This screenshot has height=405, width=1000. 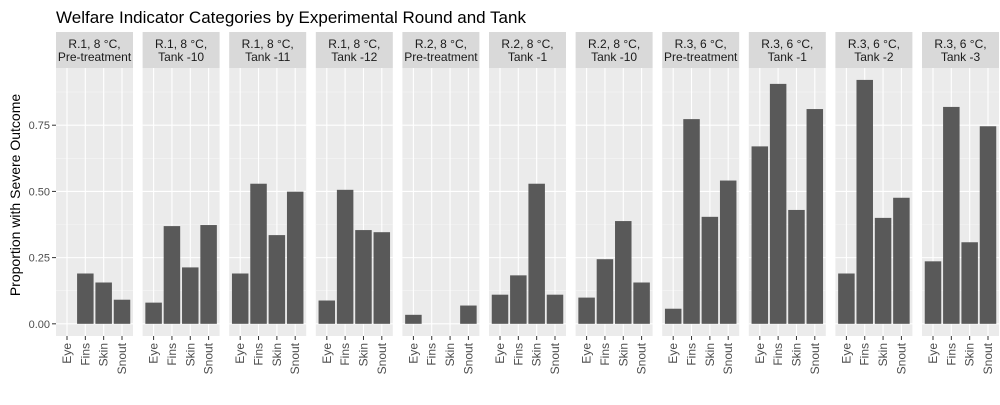 I want to click on y-tick-label: 0.75, so click(x=39, y=126).